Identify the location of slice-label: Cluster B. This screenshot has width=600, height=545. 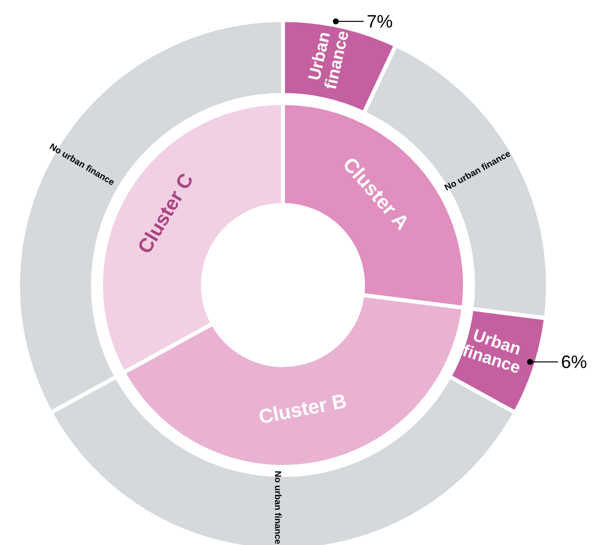
(302, 409).